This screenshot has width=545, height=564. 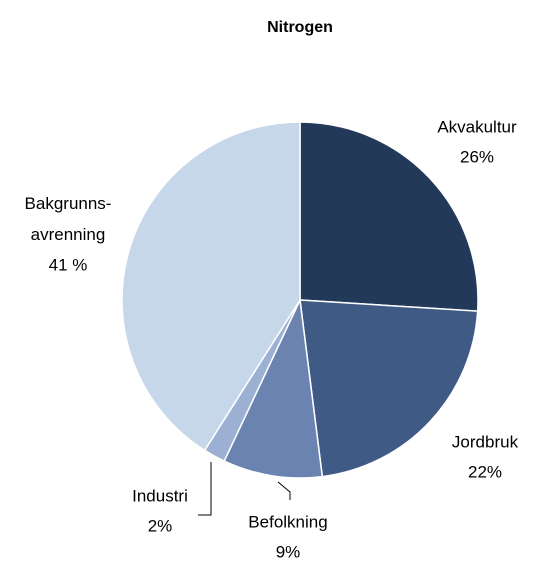 What do you see at coordinates (160, 495) in the screenshot?
I see `slice-label: Industri` at bounding box center [160, 495].